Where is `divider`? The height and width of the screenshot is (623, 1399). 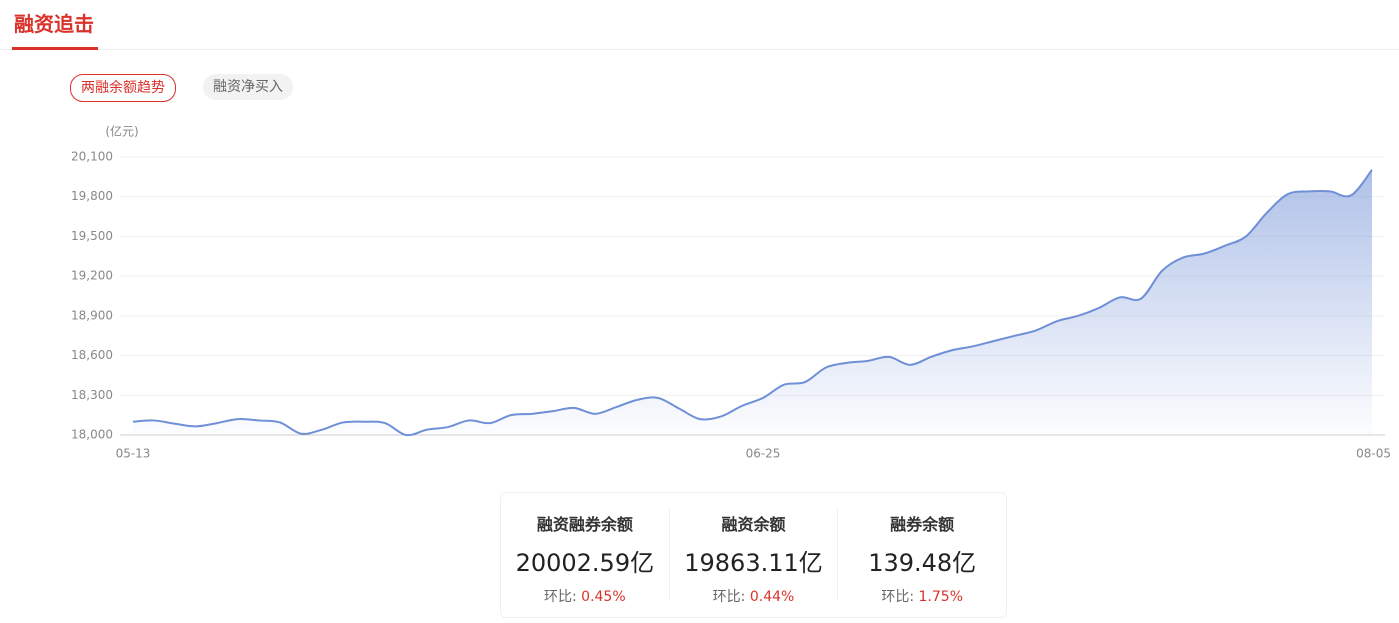 divider is located at coordinates (699, 49).